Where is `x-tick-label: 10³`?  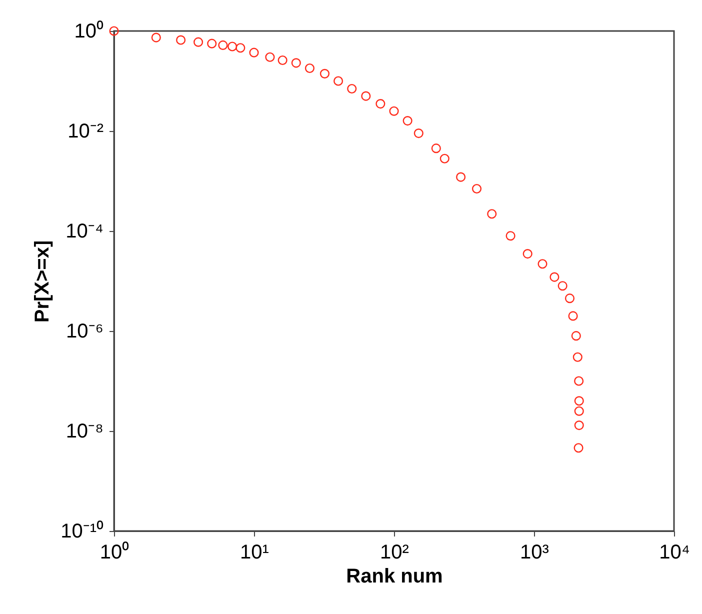
x-tick-label: 10³ is located at coordinates (535, 553).